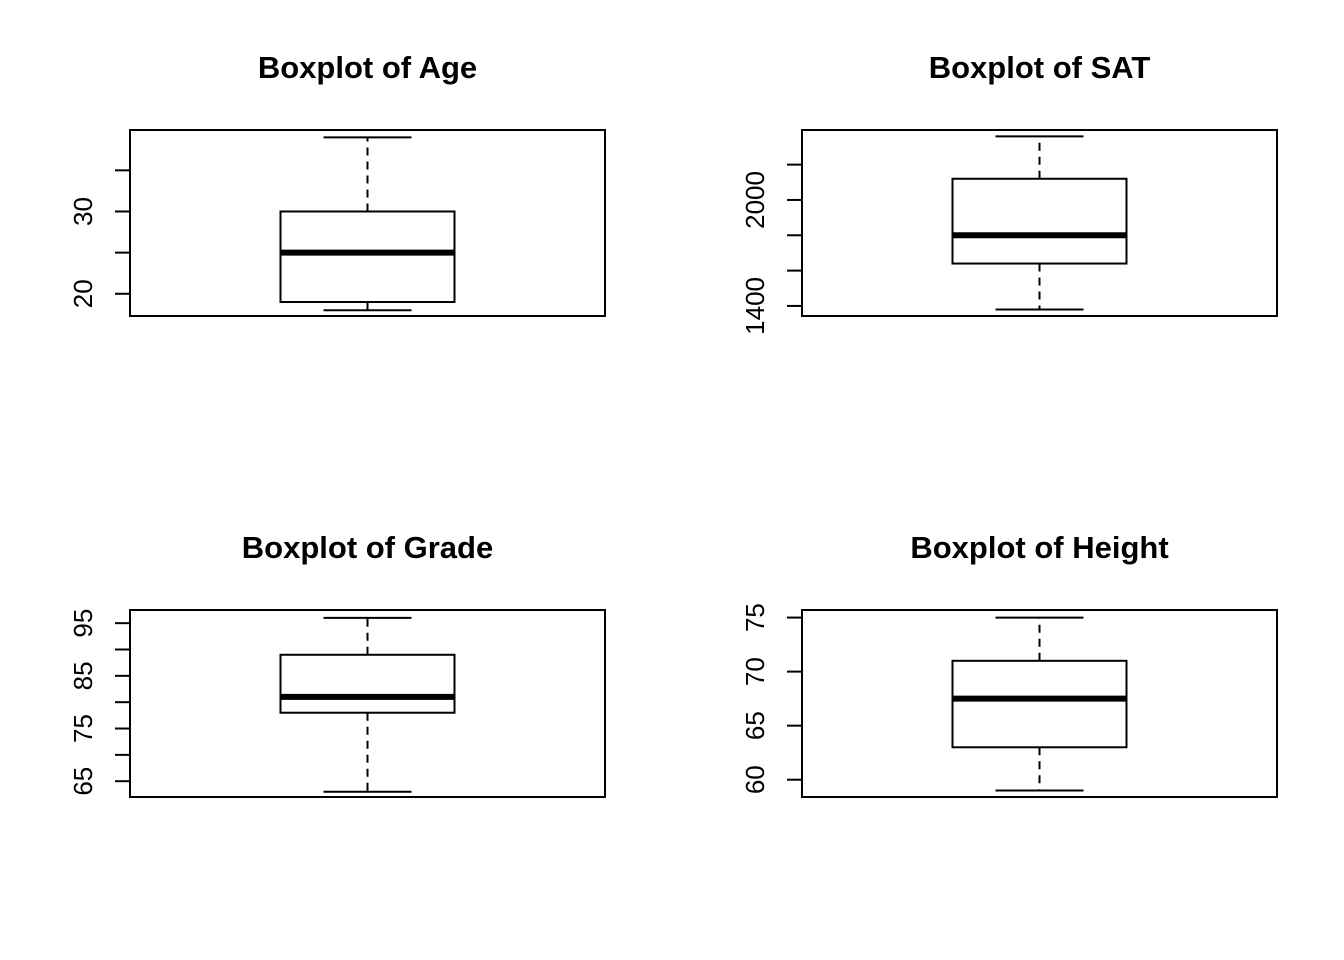  I want to click on chart-panel: Boxplot of Height 60 65 70 75, so click(1009, 664).